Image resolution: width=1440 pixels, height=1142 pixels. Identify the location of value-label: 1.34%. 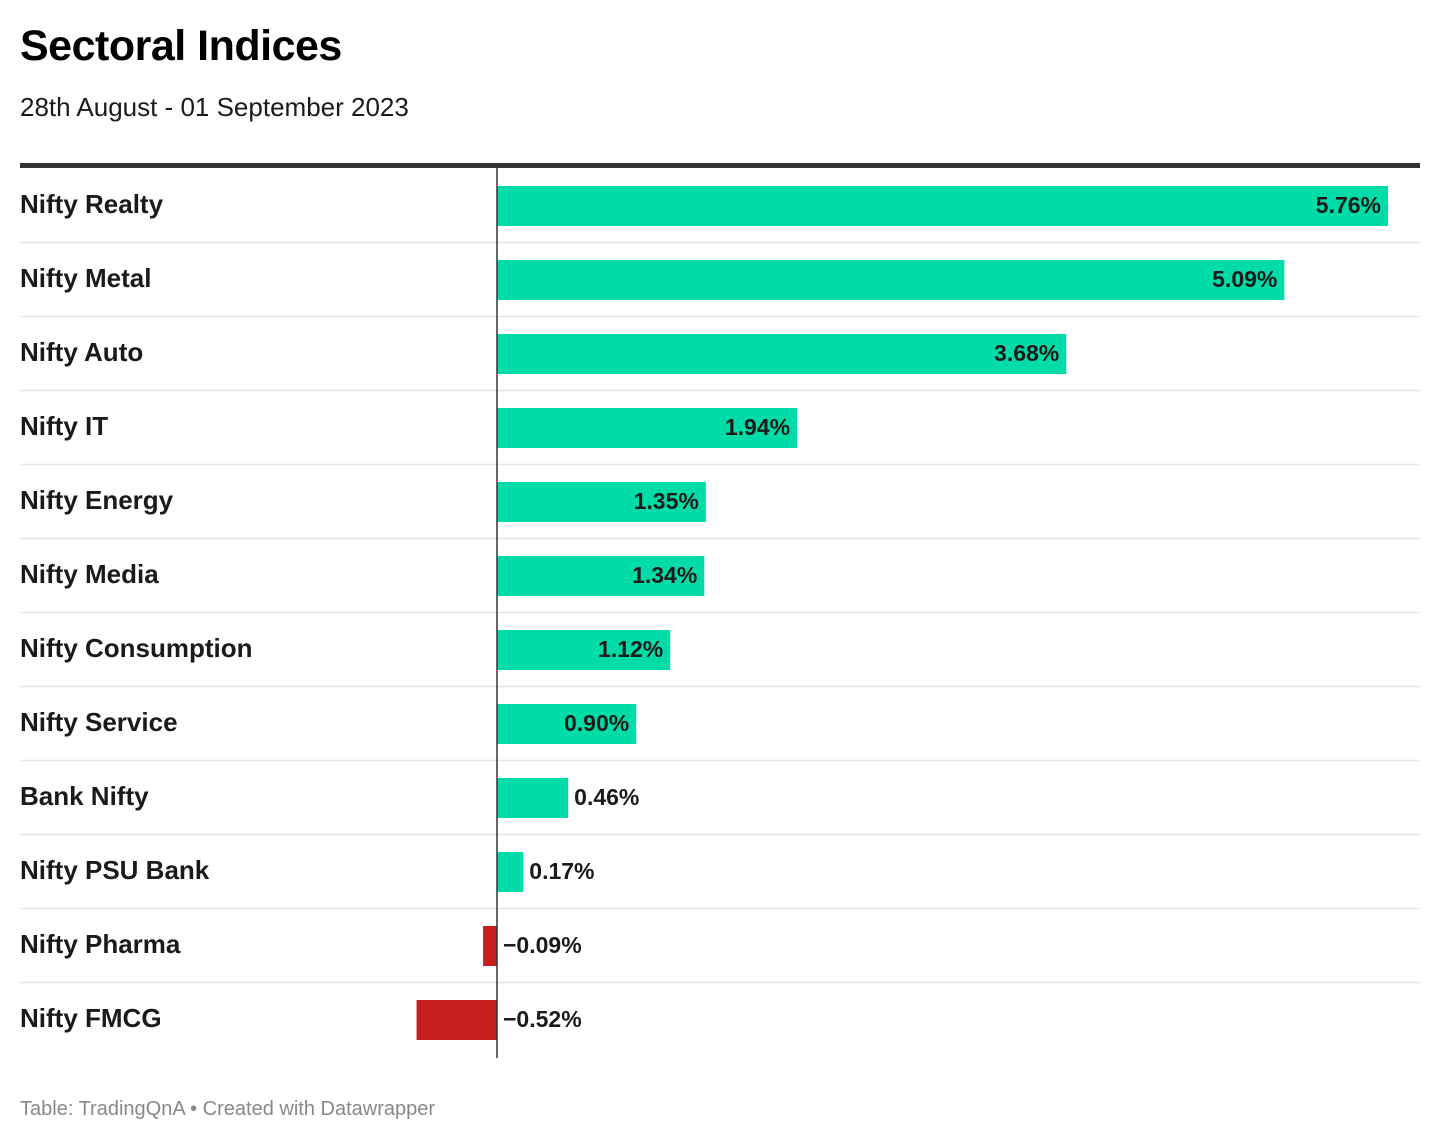
(664, 575).